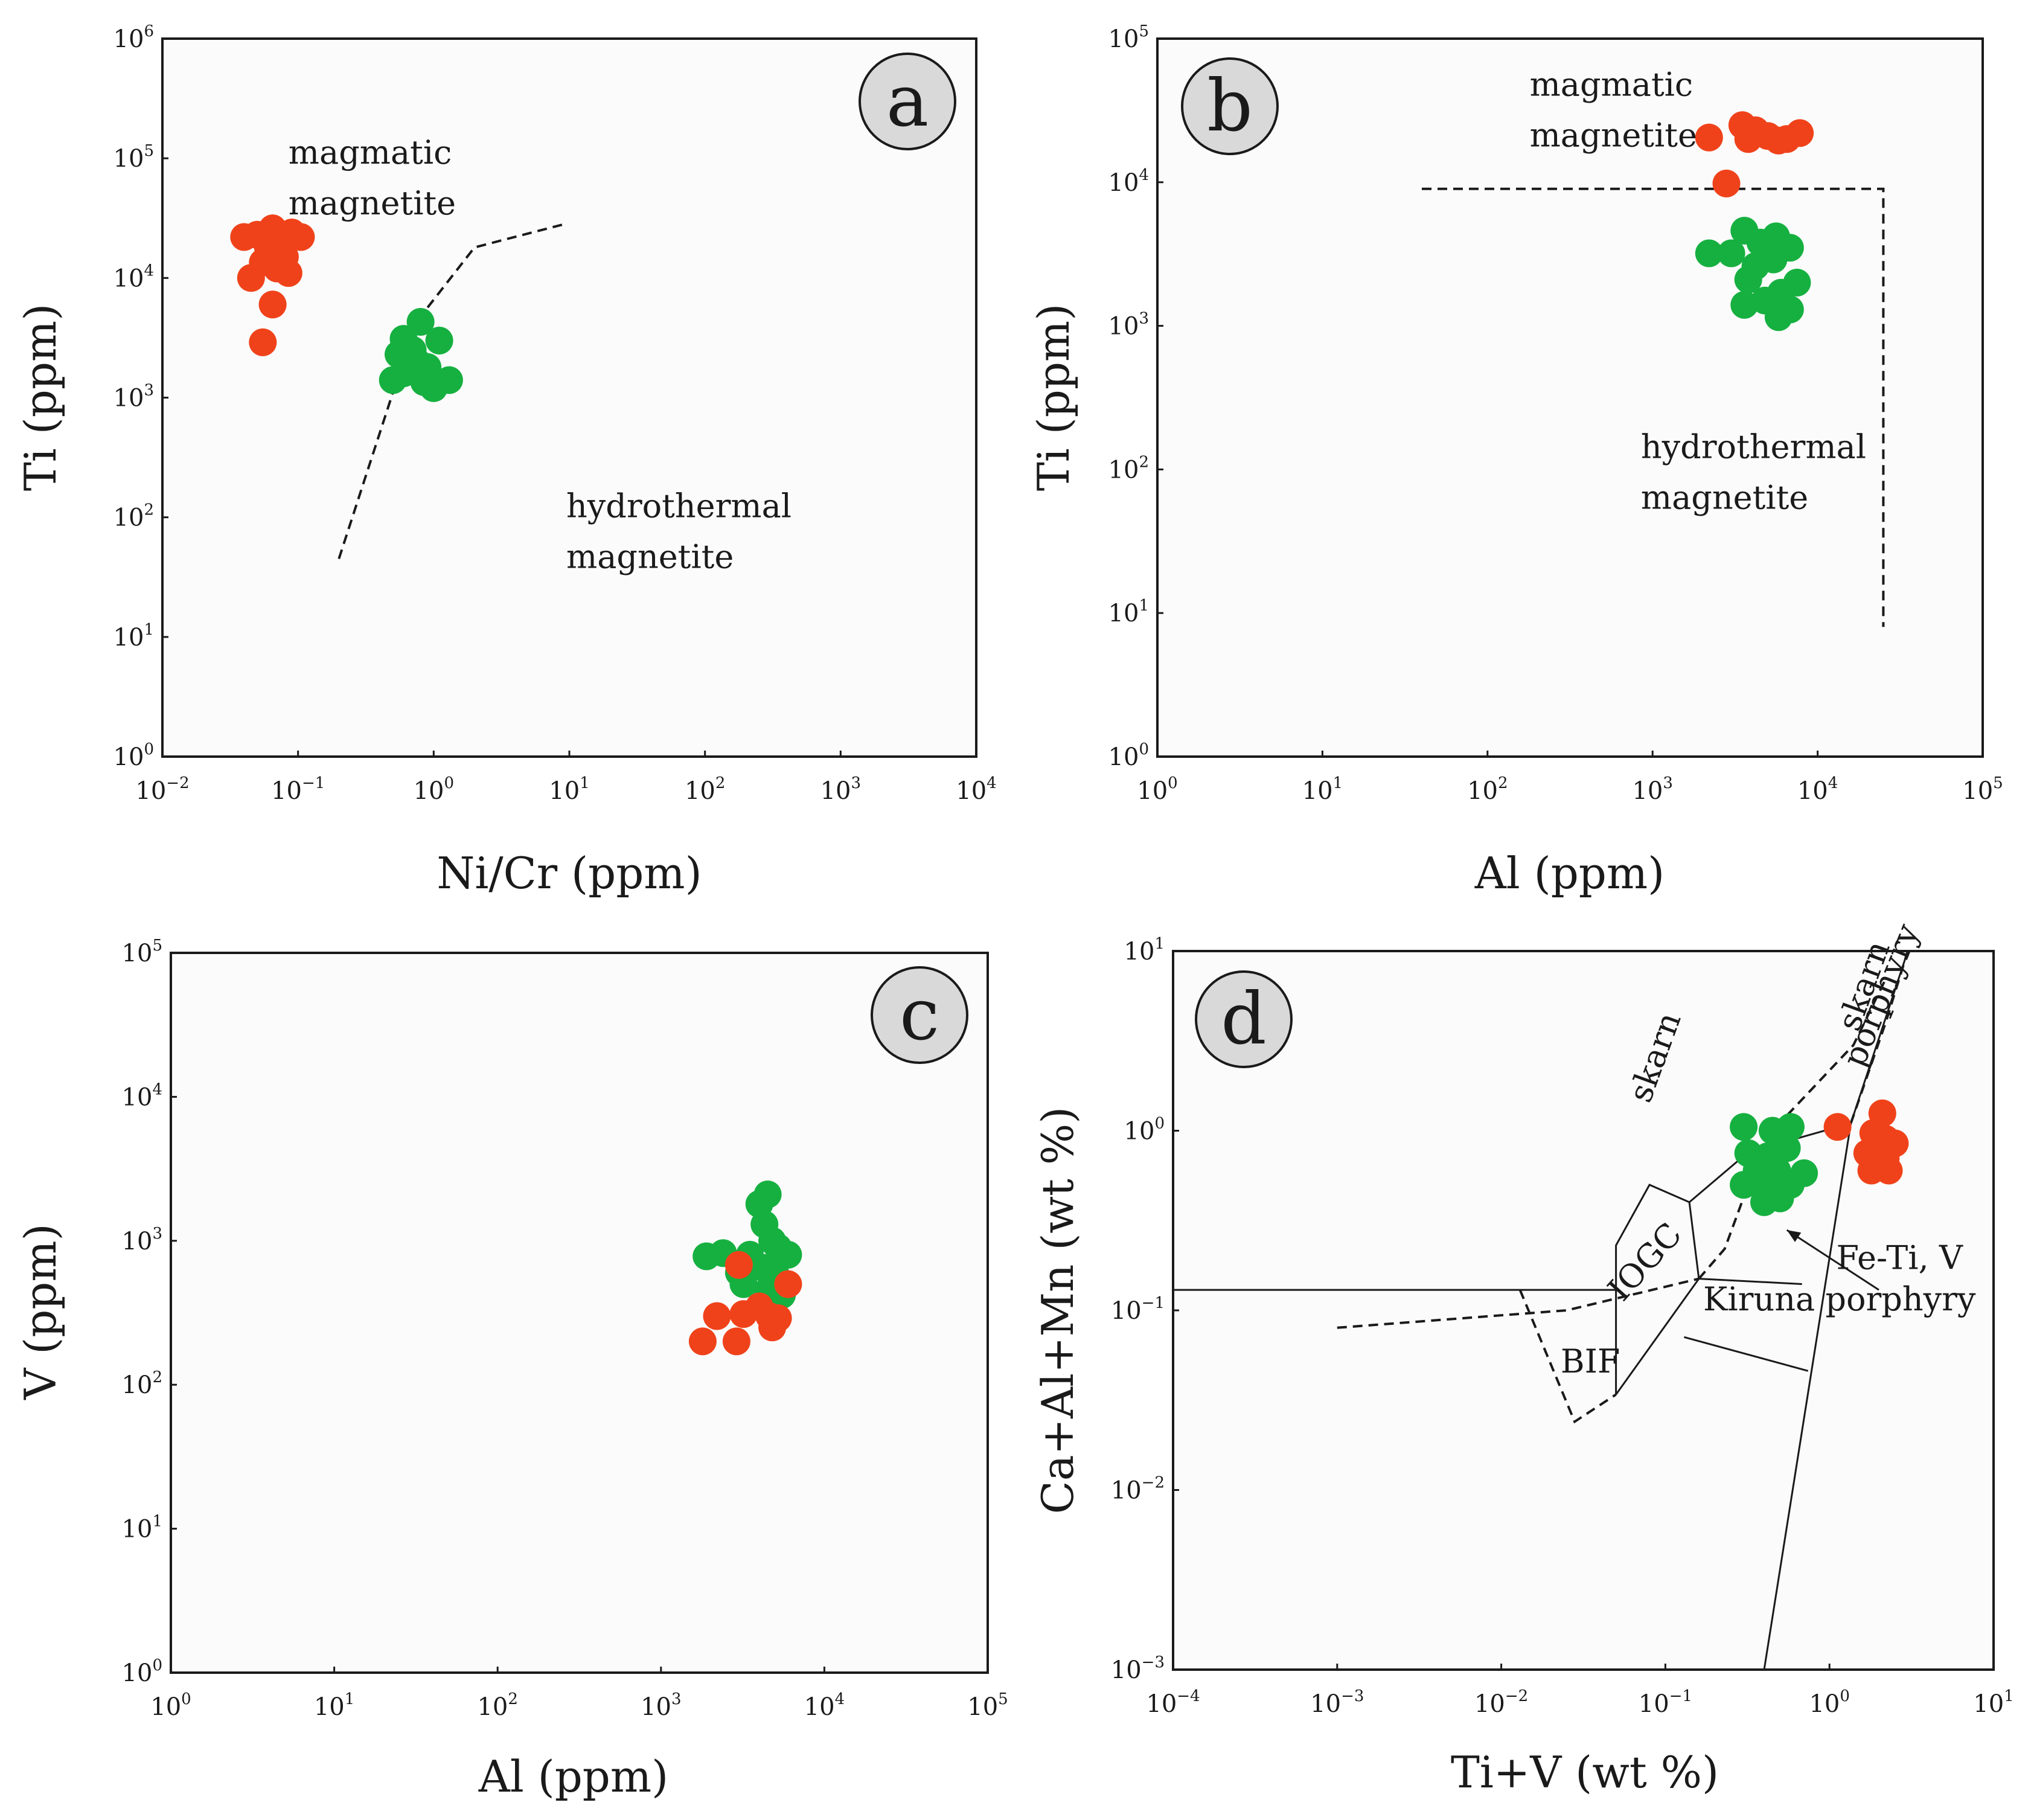 This screenshot has width=2031, height=1820. What do you see at coordinates (1569, 873) in the screenshot?
I see `panel-b-x-axis-label: Al (ppm)` at bounding box center [1569, 873].